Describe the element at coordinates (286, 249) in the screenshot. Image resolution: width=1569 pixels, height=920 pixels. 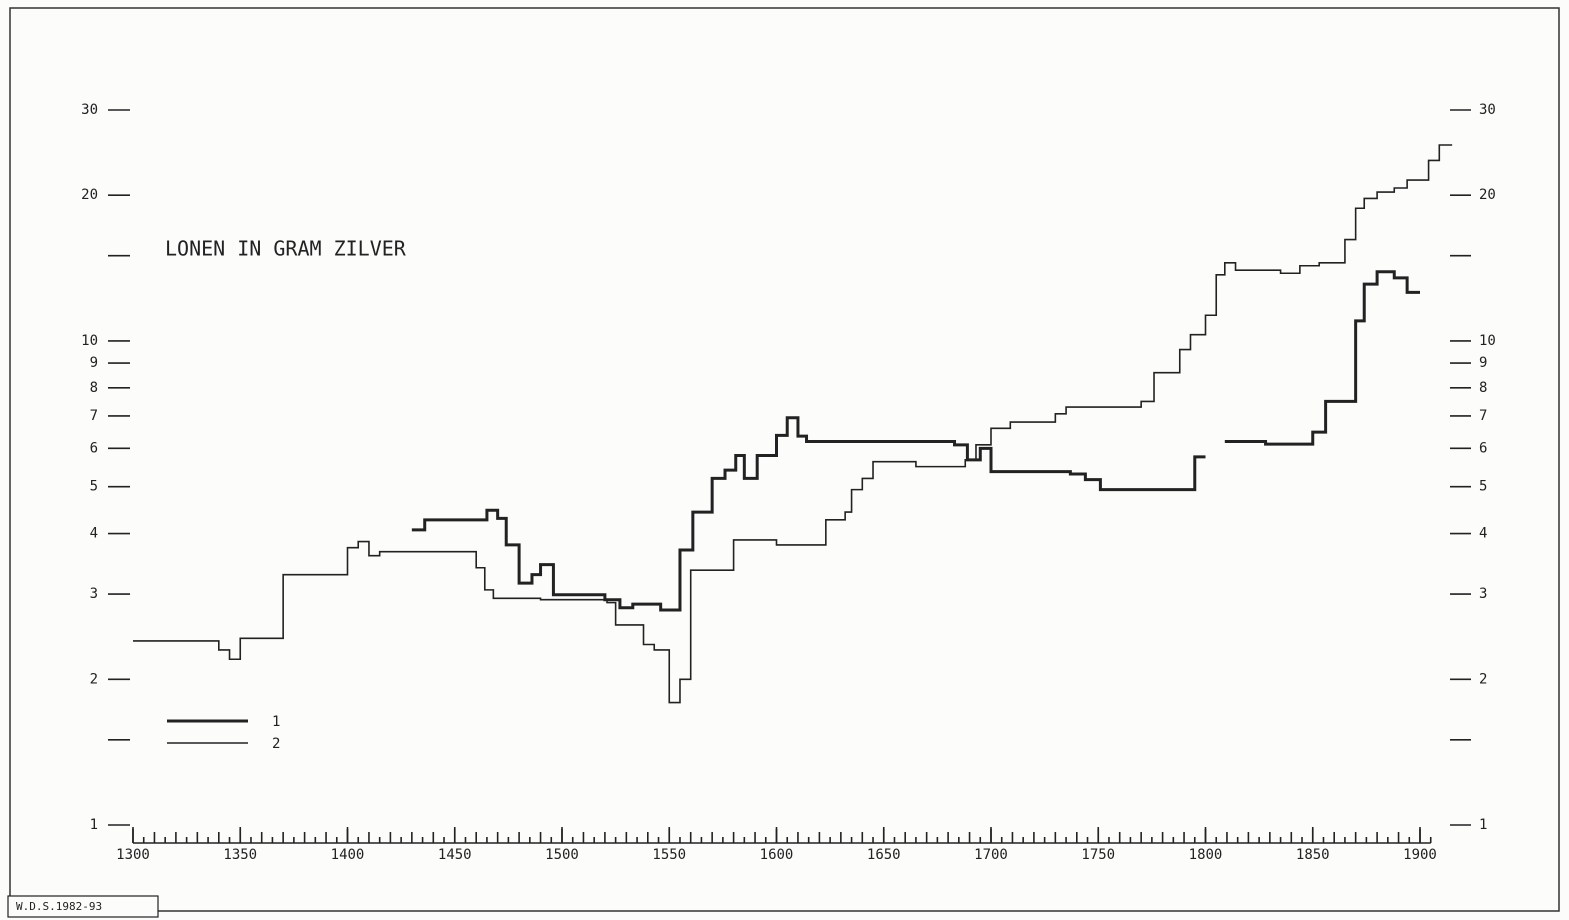
I see `chart-title: LONEN IN GRAM ZILVER` at that location.